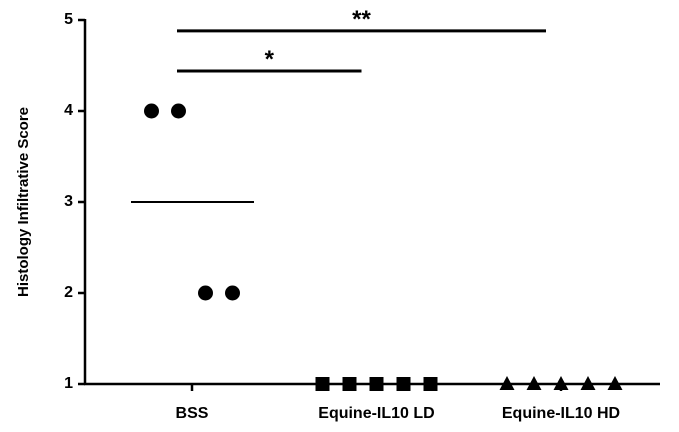 This screenshot has width=679, height=432. What do you see at coordinates (270, 59) in the screenshot?
I see `significance-label: *` at bounding box center [270, 59].